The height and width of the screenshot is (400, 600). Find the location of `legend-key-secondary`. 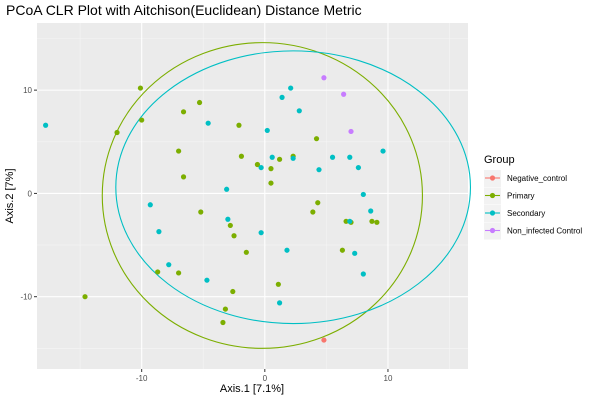

legend-key-secondary is located at coordinates (492, 213).